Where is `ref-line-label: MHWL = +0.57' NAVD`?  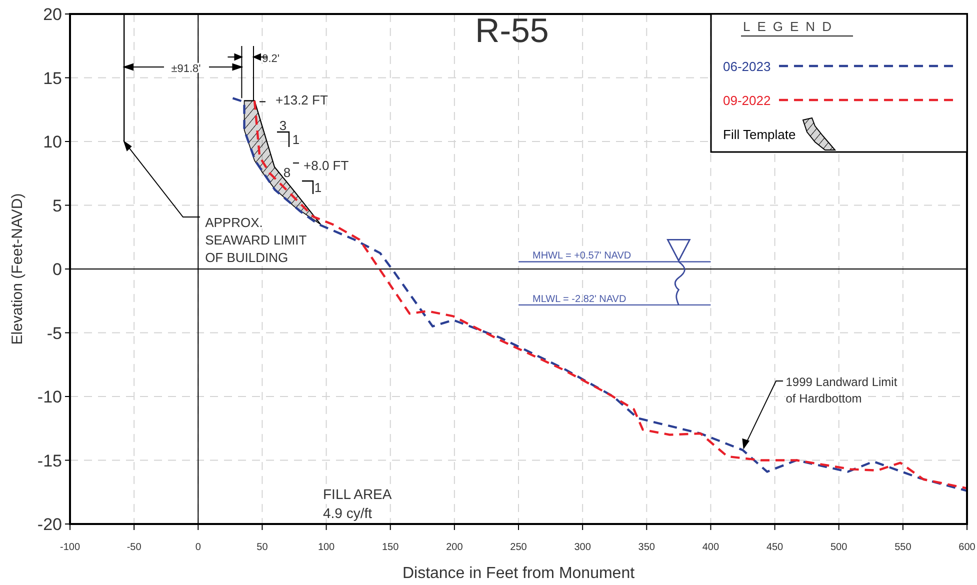
ref-line-label: MHWL = +0.57' NAVD is located at coordinates (582, 256).